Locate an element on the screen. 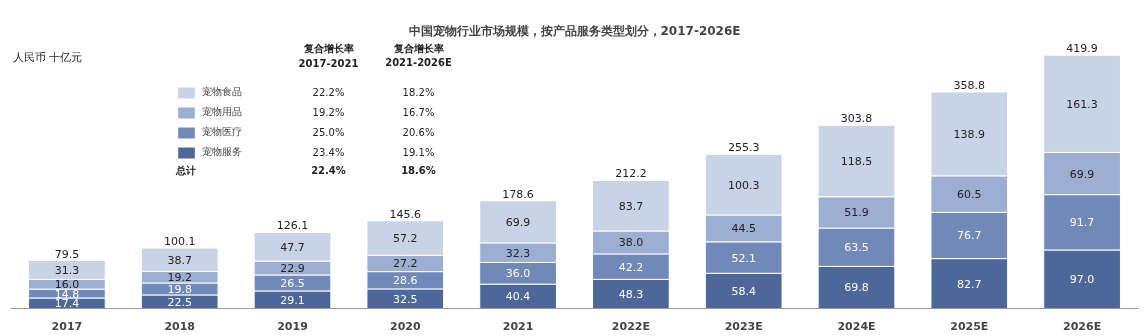  data-label: 82.7 is located at coordinates (969, 284).